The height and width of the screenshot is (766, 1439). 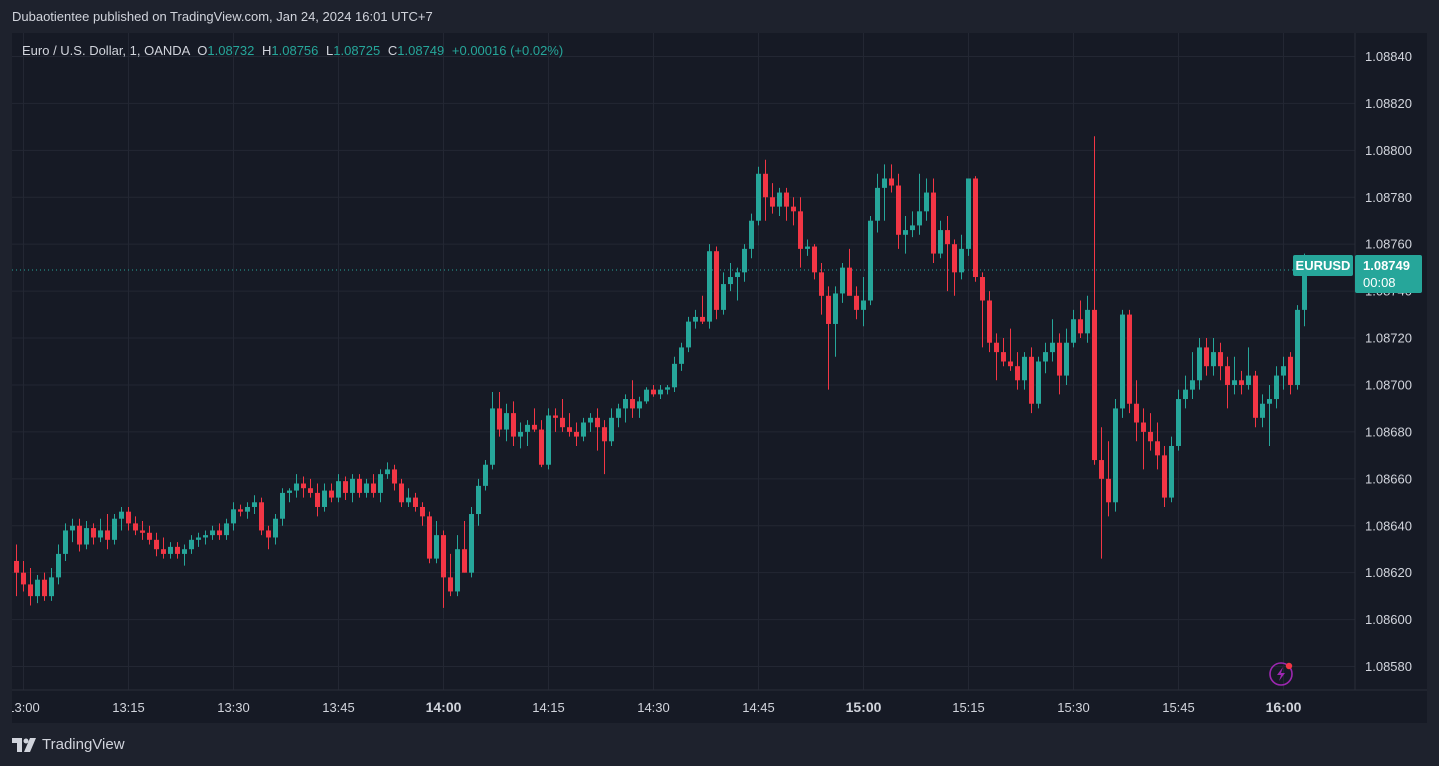 I want to click on time-tick-label: 16:00, so click(x=1284, y=707).